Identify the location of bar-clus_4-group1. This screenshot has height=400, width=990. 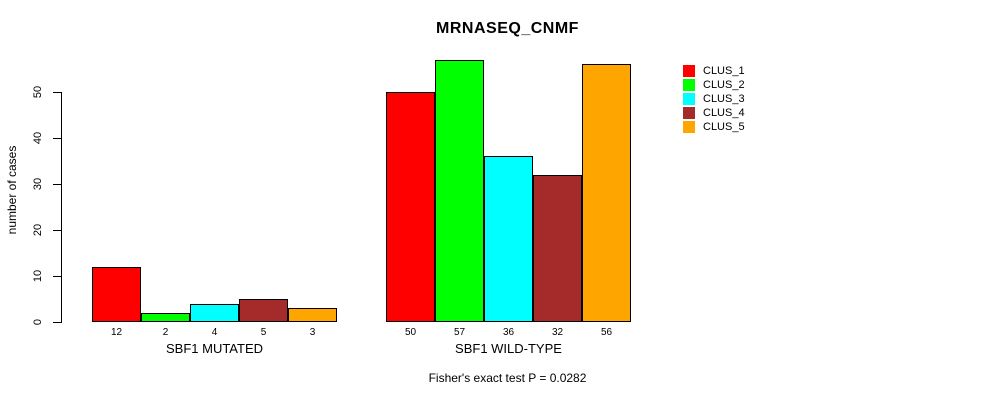
(263, 310).